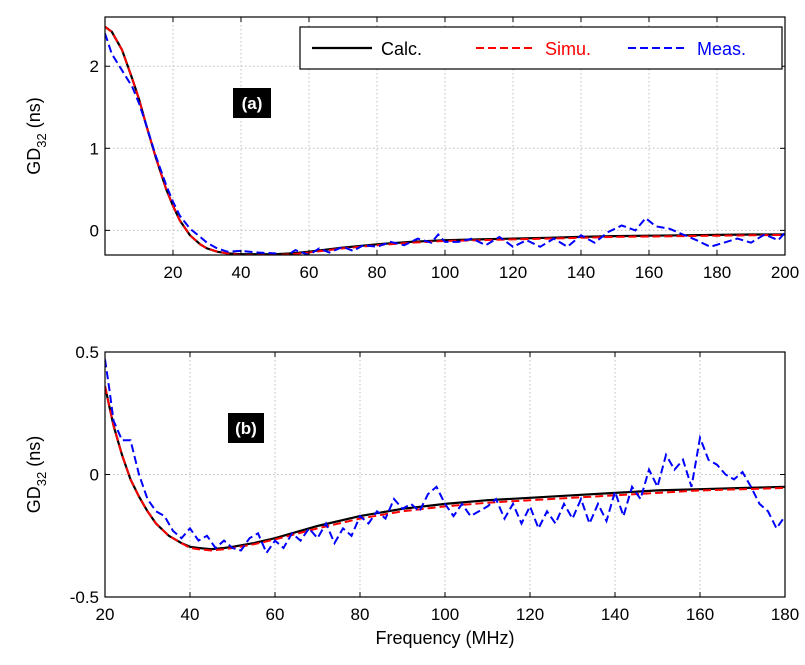 The image size is (805, 665). What do you see at coordinates (94, 66) in the screenshot?
I see `y-tick-label: 2` at bounding box center [94, 66].